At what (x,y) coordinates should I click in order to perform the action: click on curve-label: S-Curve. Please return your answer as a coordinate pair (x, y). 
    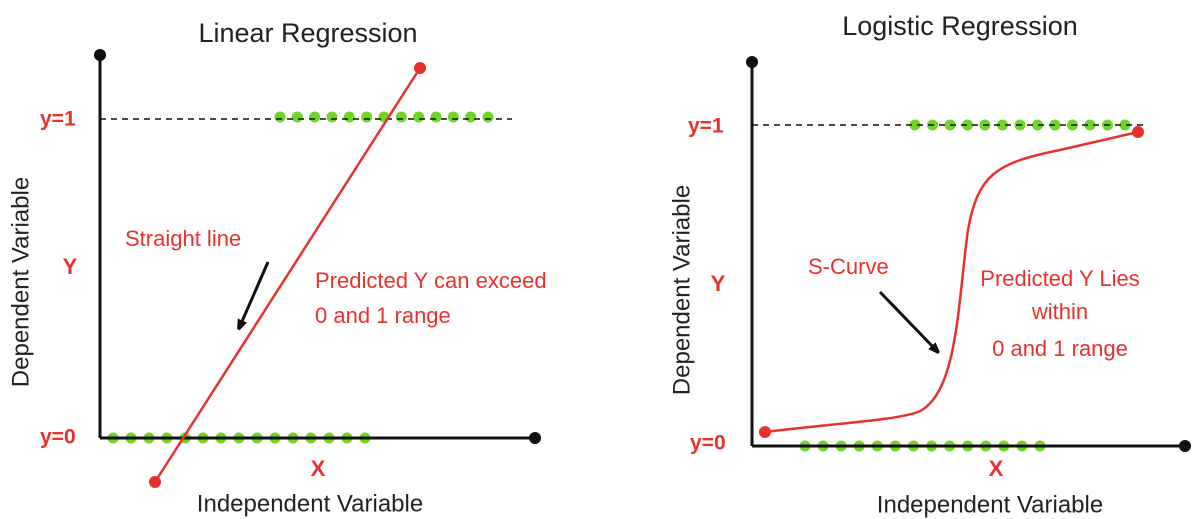
    Looking at the image, I should click on (848, 266).